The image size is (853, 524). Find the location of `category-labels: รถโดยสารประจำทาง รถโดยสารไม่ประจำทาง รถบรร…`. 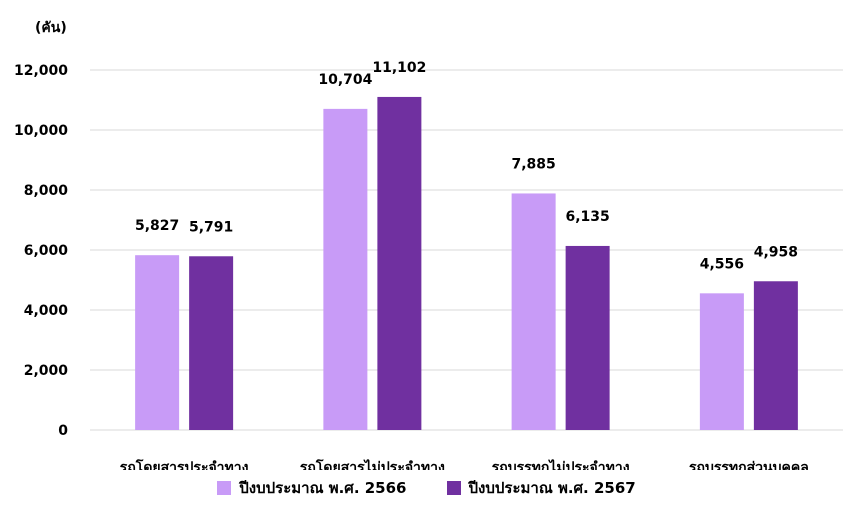

category-labels: รถโดยสารประจำทาง รถโดยสารไม่ประจำทาง รถบรร… is located at coordinates (464, 464).